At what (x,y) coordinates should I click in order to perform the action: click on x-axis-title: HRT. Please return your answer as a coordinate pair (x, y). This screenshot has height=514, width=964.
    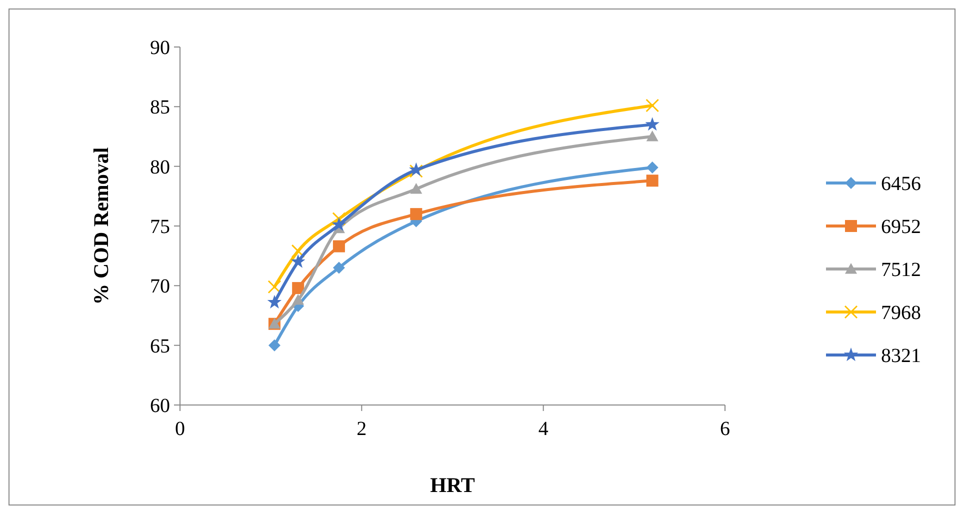
    Looking at the image, I should click on (452, 485).